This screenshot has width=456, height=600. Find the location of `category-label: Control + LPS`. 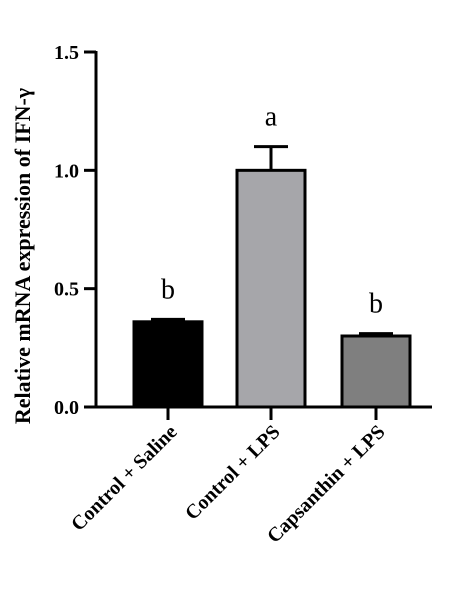

category-label: Control + LPS is located at coordinates (233, 473).